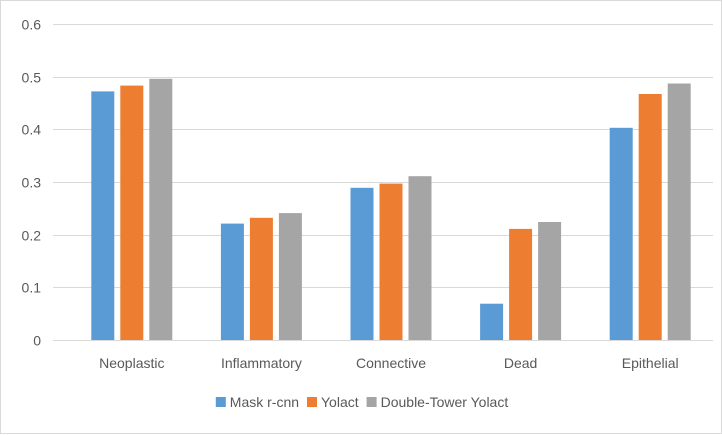 This screenshot has width=722, height=435. Describe the element at coordinates (520, 363) in the screenshot. I see `x-category-label: Dead` at that location.